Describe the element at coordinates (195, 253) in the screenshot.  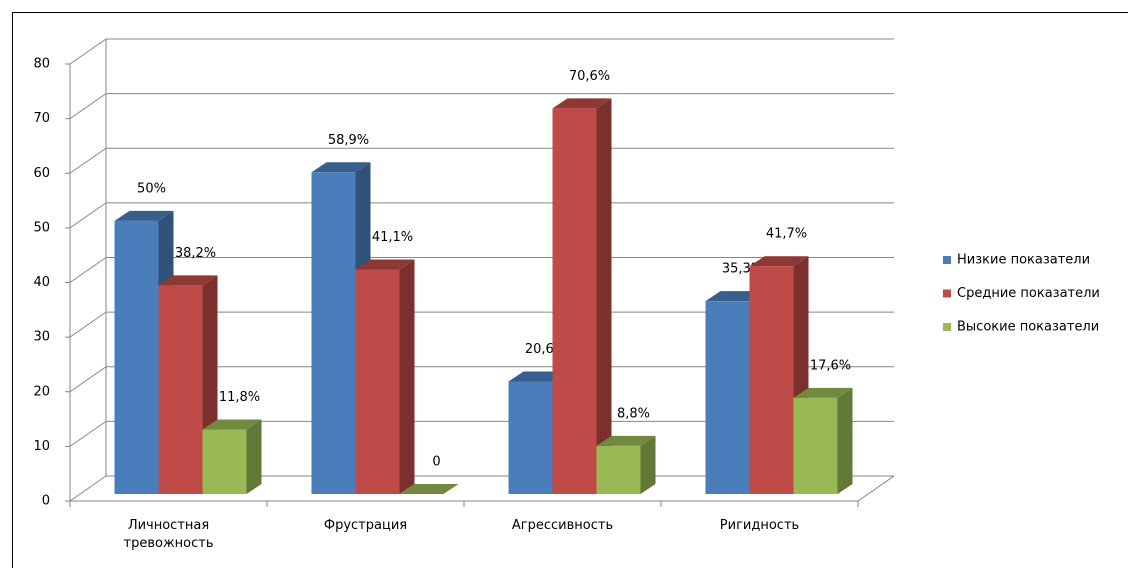
I see `data-label: 38,2%` at that location.